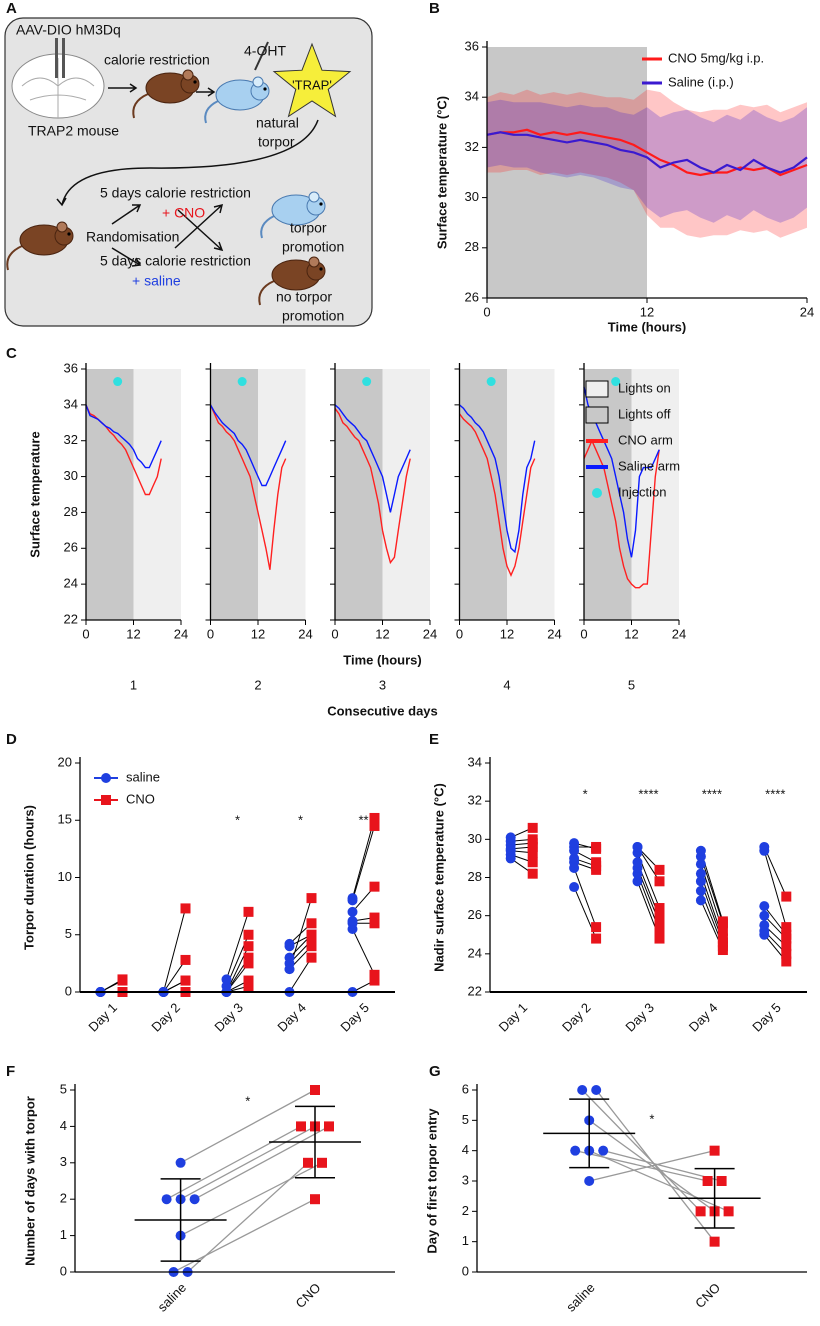 This screenshot has width=820, height=1326. Describe the element at coordinates (10, 1071) in the screenshot. I see `panel-label: F` at that location.